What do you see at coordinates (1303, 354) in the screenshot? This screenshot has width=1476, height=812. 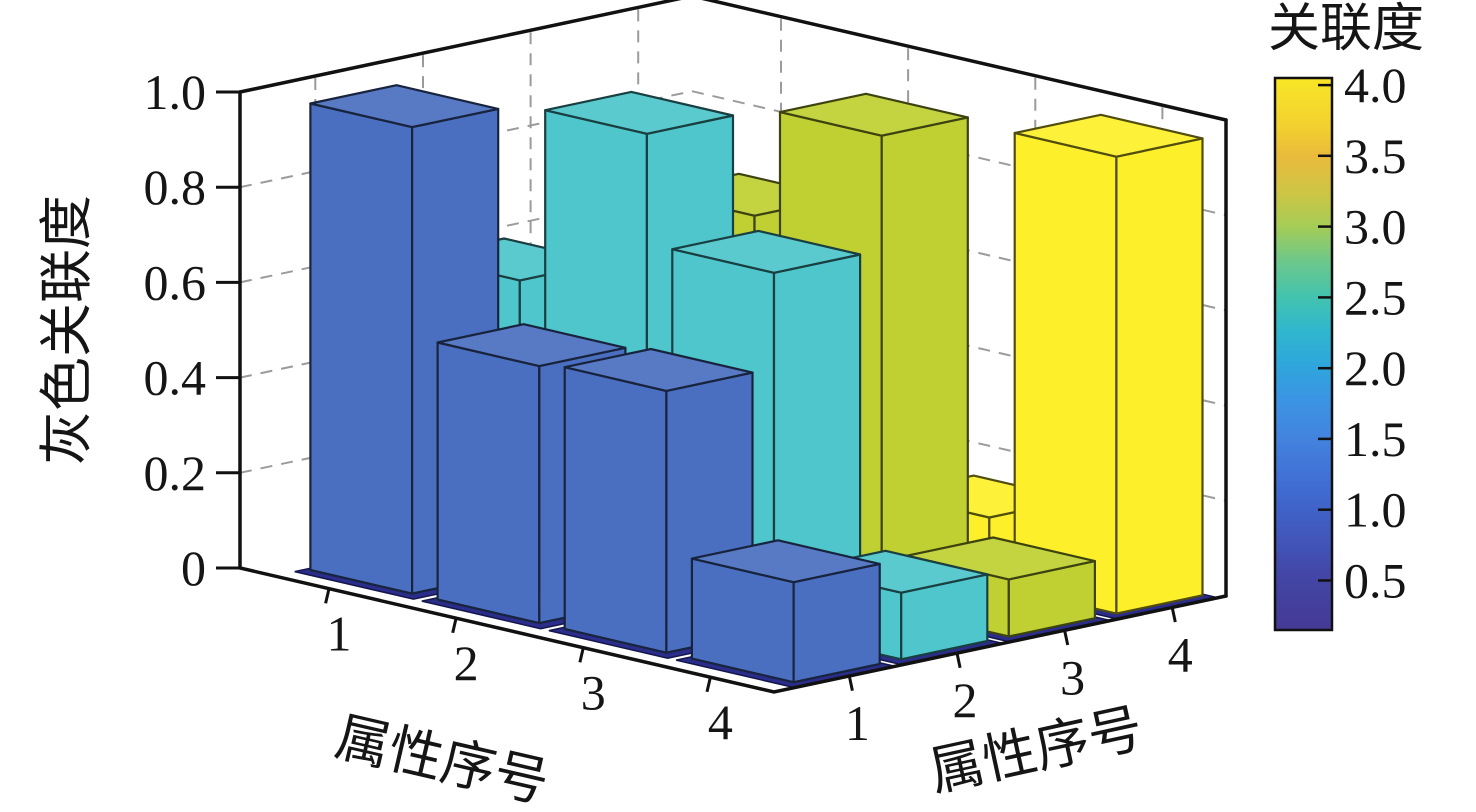 I see `colorbar-gradient` at bounding box center [1303, 354].